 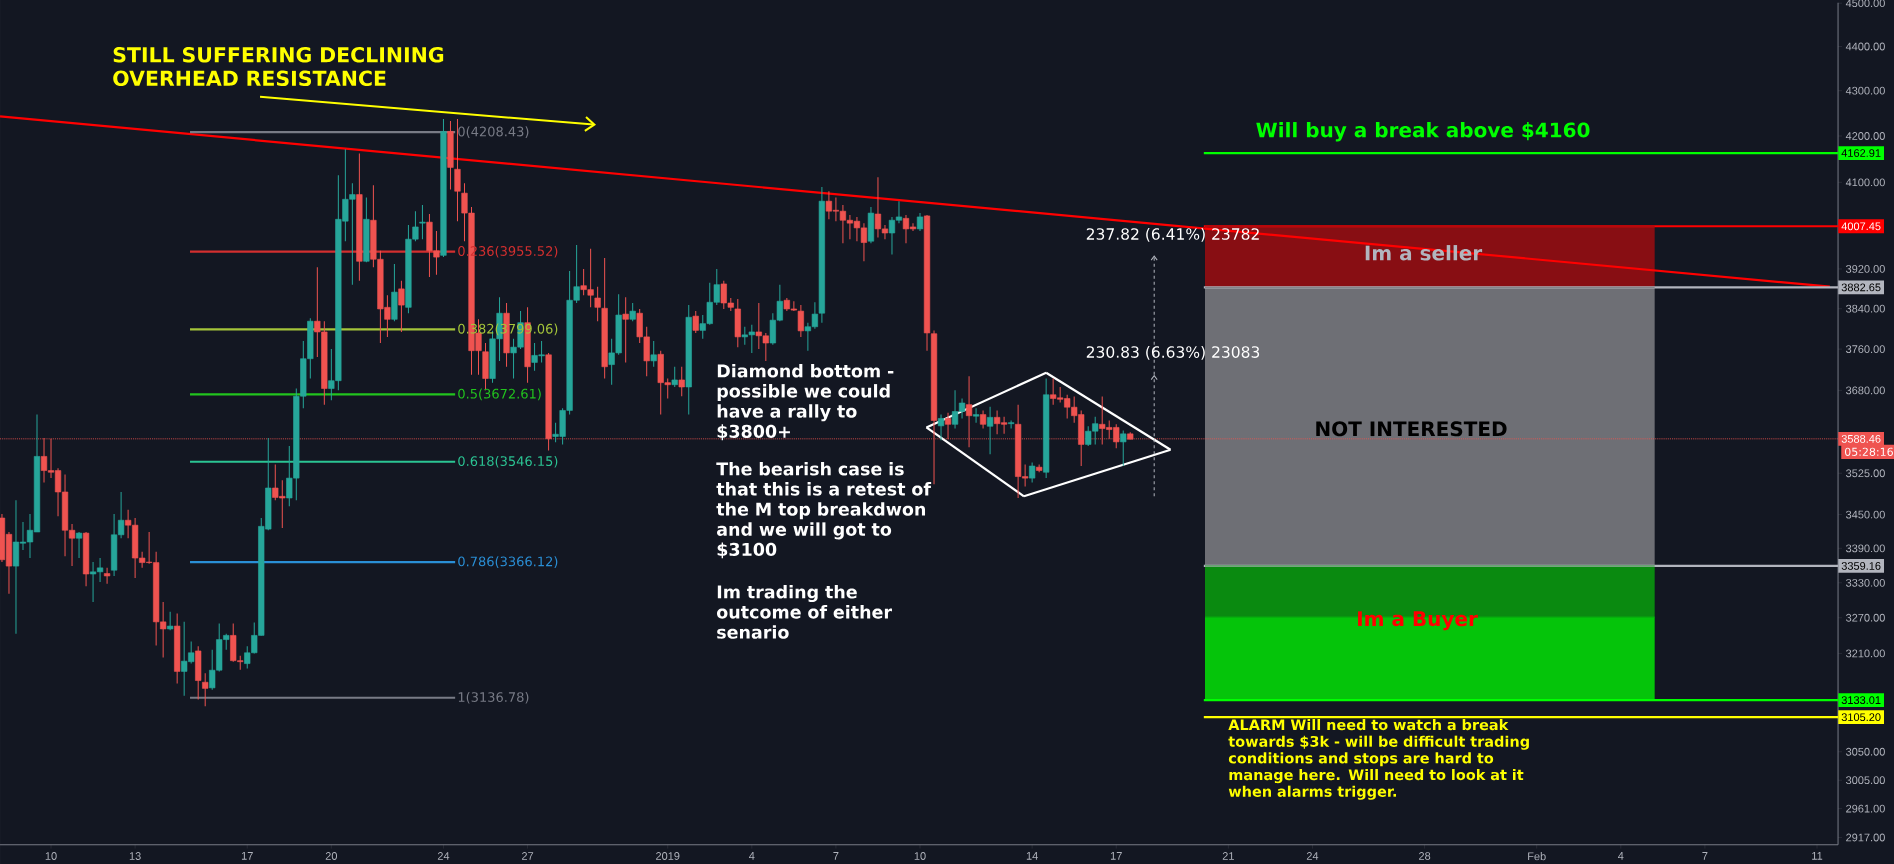 I want to click on y-tick-label: 3210.00, so click(x=1865, y=653).